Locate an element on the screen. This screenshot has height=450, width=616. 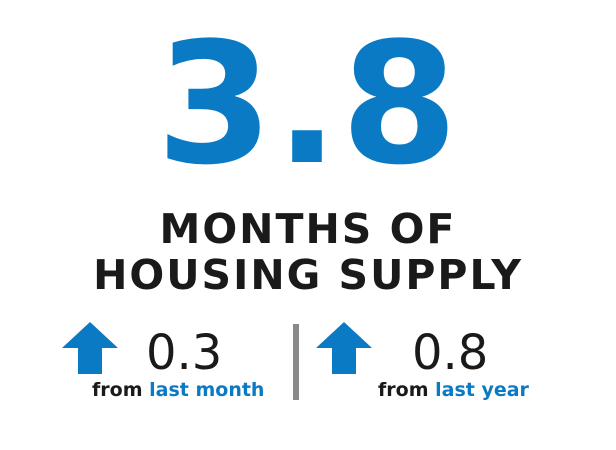
headline-line-1: MONTHS OF is located at coordinates (308, 229).